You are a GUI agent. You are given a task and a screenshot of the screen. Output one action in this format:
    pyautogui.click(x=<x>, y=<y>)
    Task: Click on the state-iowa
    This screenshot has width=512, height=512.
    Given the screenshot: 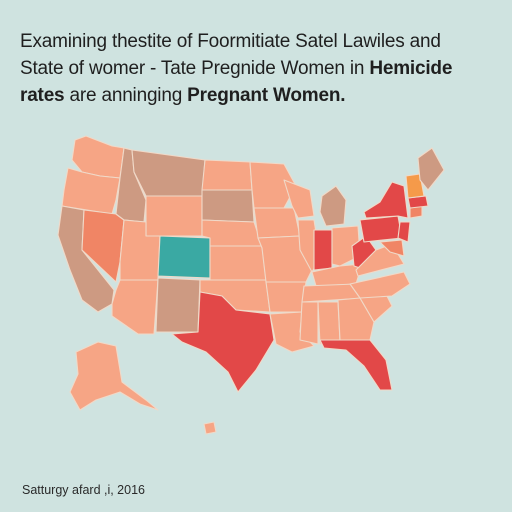 What is the action you would take?
    pyautogui.click(x=277, y=223)
    